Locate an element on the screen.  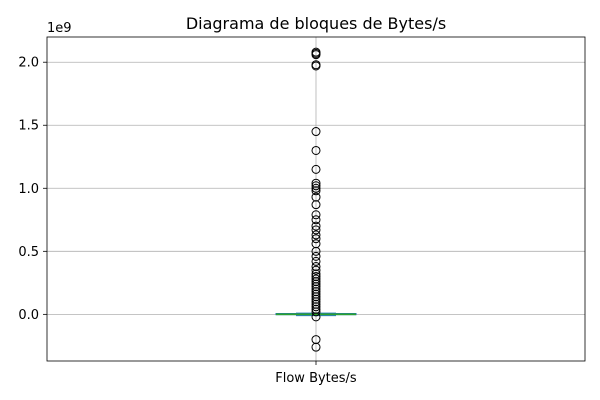
y-tick-label: 1.0 is located at coordinates (28, 189).